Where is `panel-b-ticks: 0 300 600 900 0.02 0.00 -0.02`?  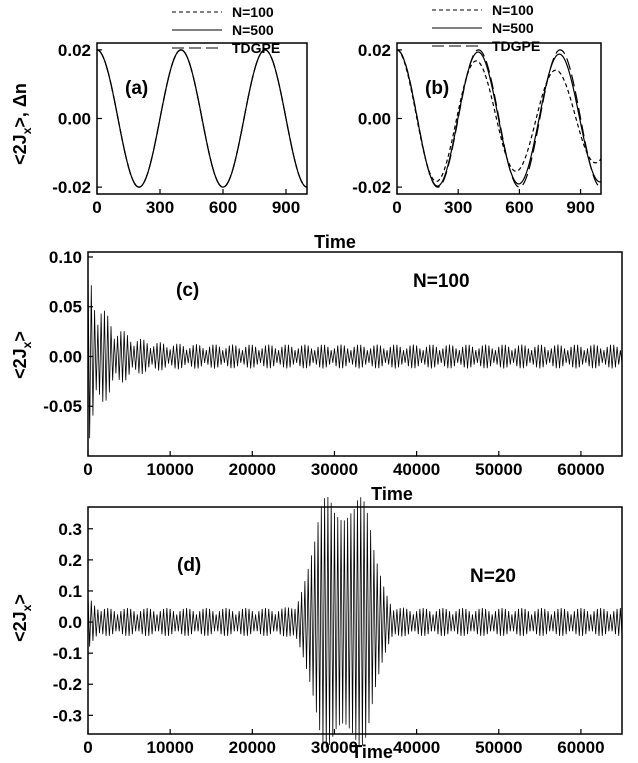 panel-b-ticks: 0 300 600 900 0.02 0.00 -0.02 is located at coordinates (473, 129).